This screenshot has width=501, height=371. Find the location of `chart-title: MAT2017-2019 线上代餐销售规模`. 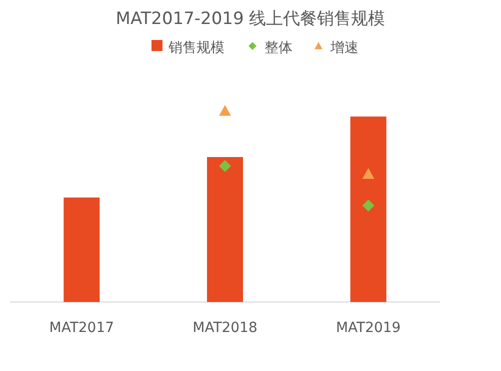

chart-title: MAT2017-2019 线上代餐销售规模 is located at coordinates (251, 19).